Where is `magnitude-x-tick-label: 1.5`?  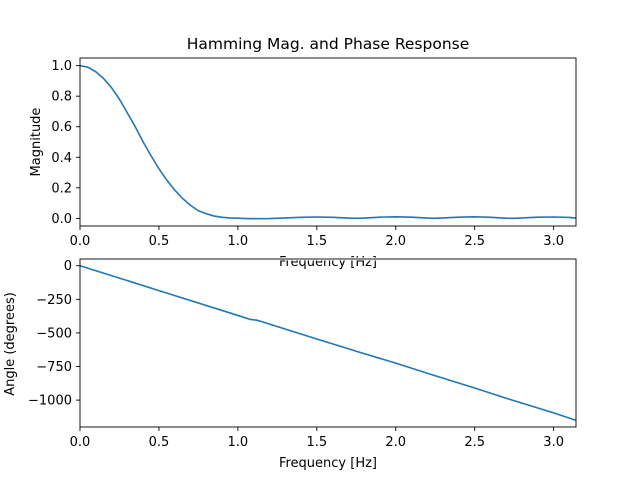 magnitude-x-tick-label: 1.5 is located at coordinates (316, 241).